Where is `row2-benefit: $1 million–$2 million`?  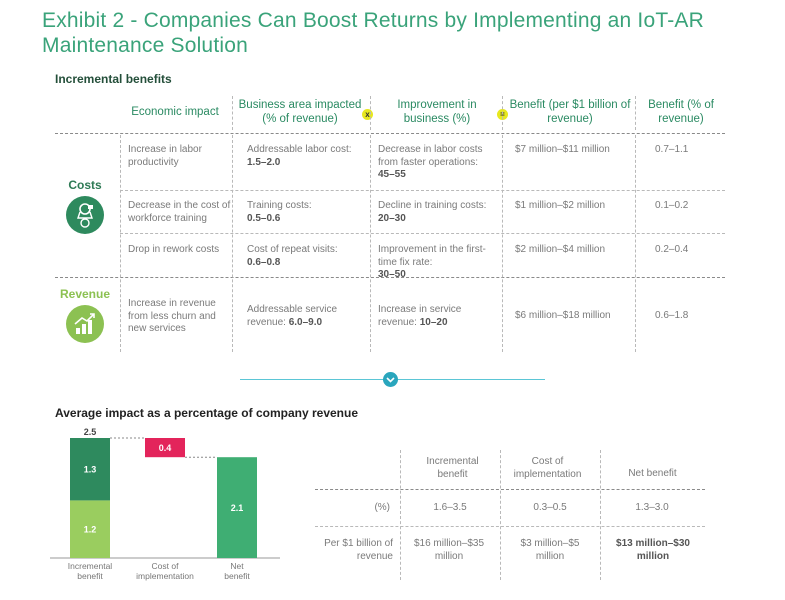 row2-benefit: $1 million–$2 million is located at coordinates (560, 205).